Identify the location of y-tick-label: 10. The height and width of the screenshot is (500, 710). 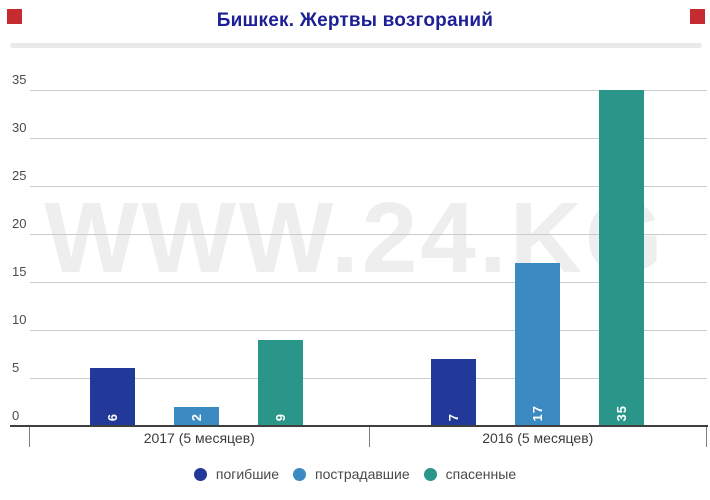
(19, 319).